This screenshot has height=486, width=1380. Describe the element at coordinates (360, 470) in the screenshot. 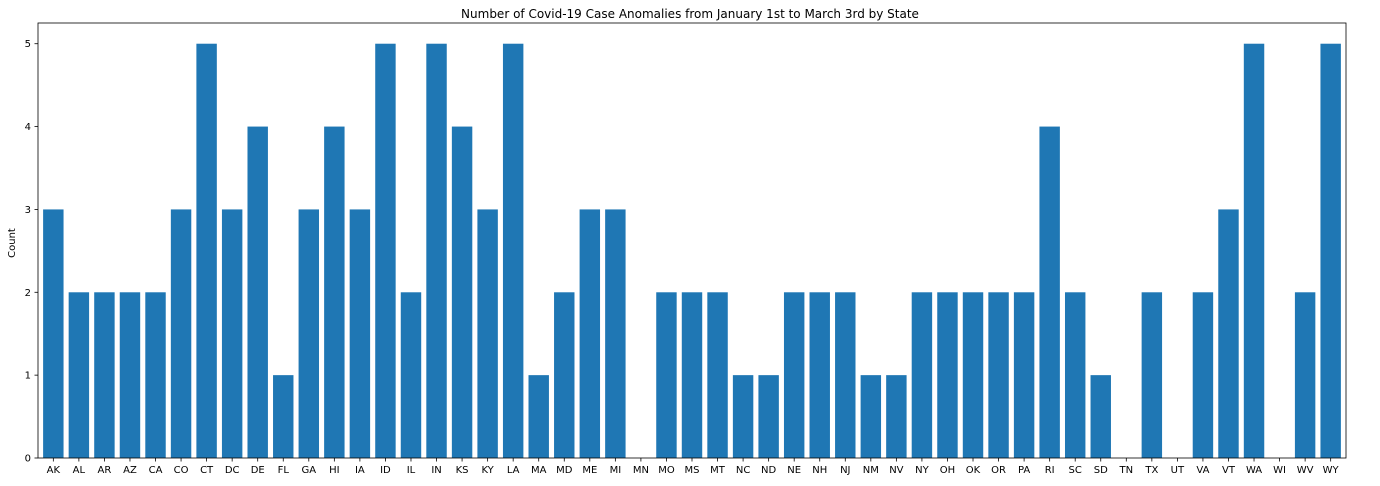

I see `x-tick-label: IA` at that location.